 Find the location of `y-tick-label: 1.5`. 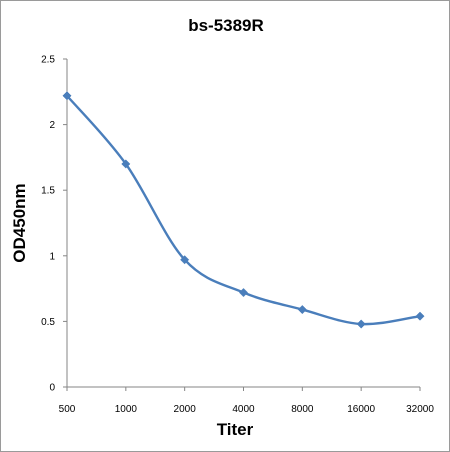

y-tick-label: 1.5 is located at coordinates (48, 191).